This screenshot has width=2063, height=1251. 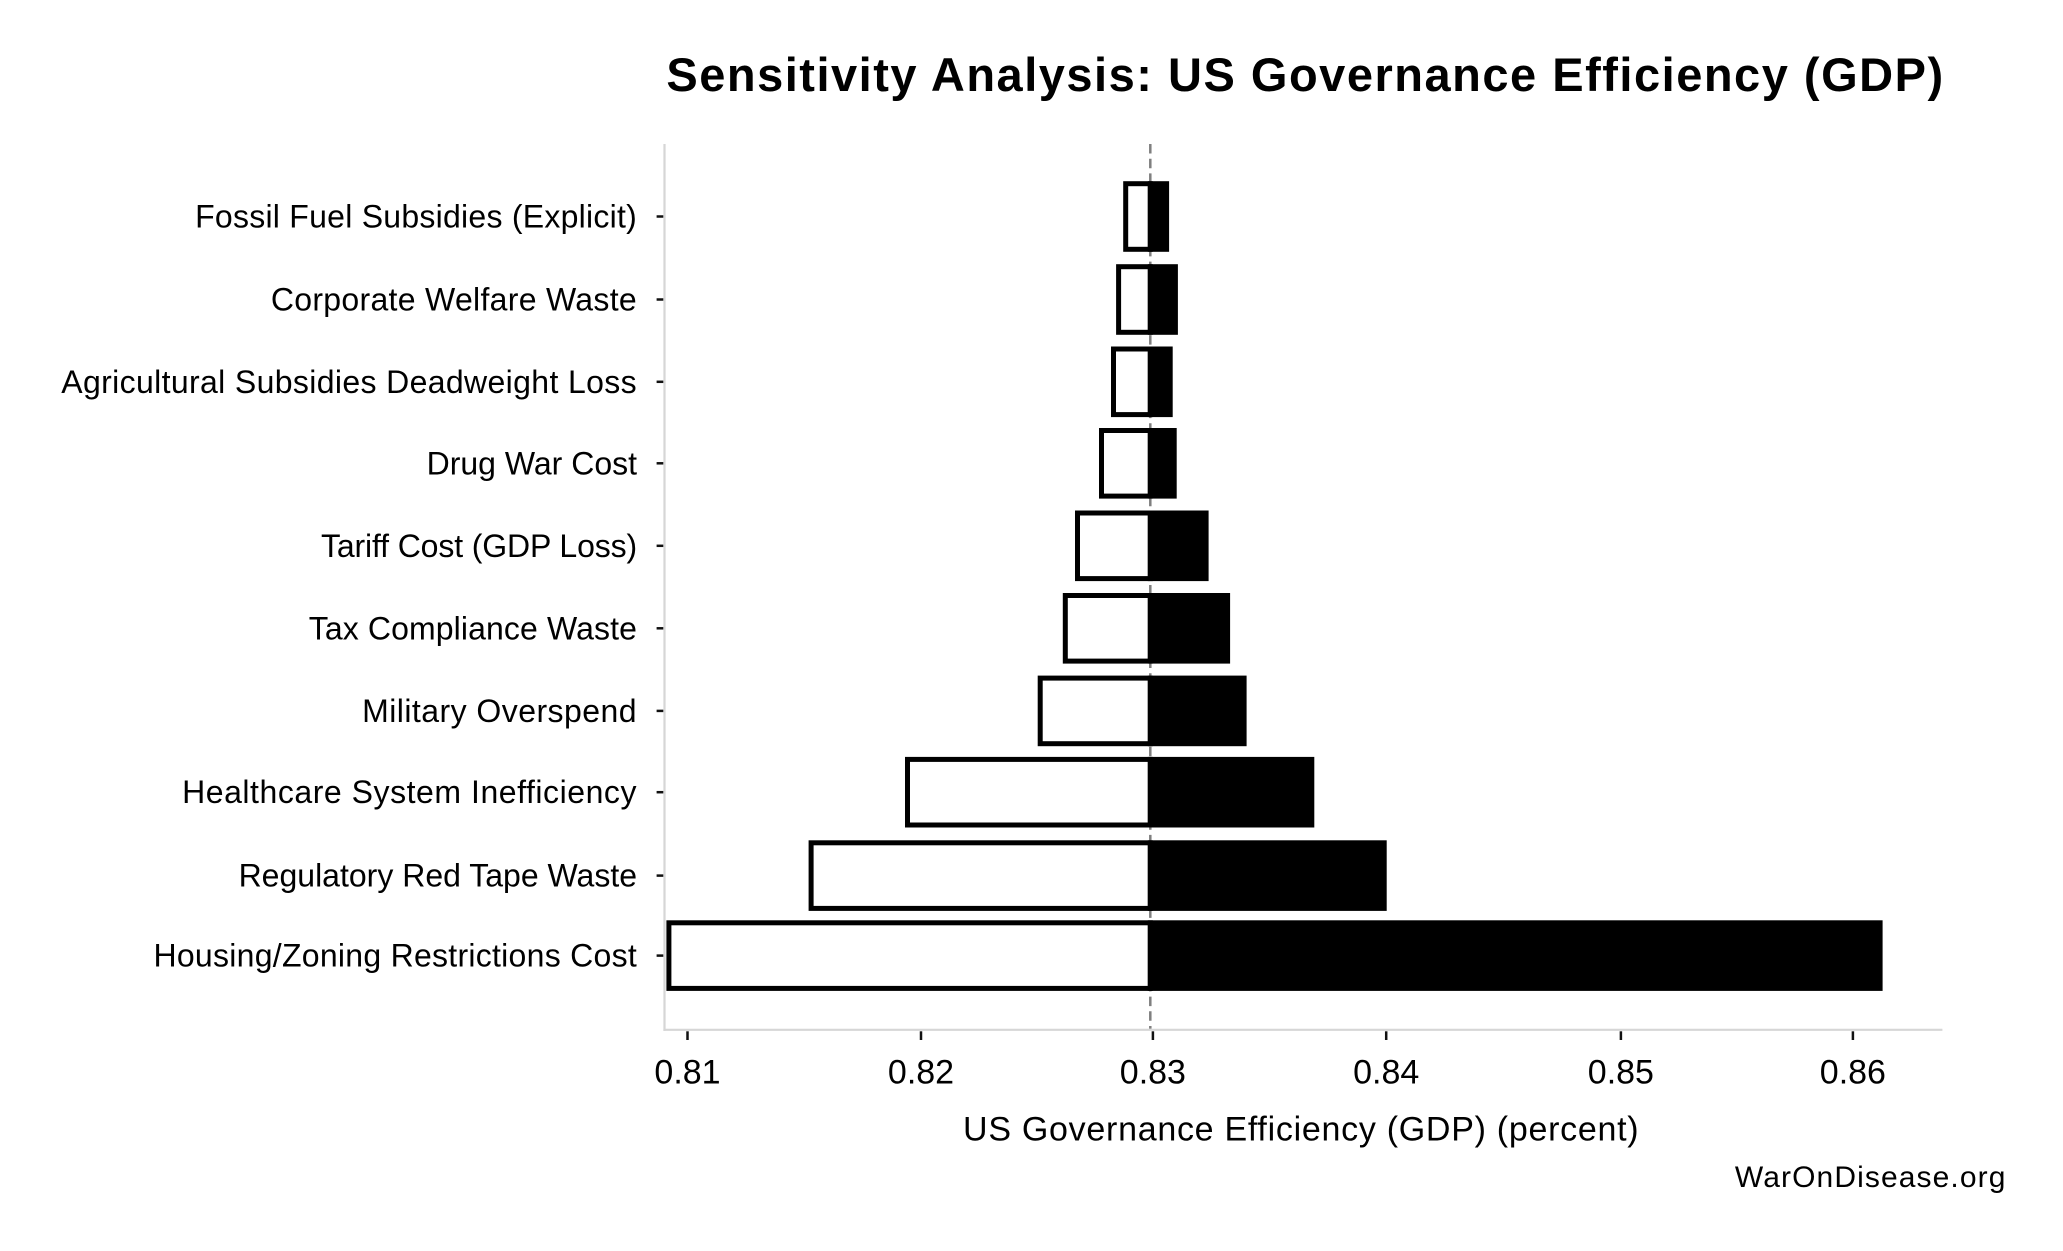 What do you see at coordinates (1853, 1073) in the screenshot?
I see `svg-text: 0.86` at bounding box center [1853, 1073].